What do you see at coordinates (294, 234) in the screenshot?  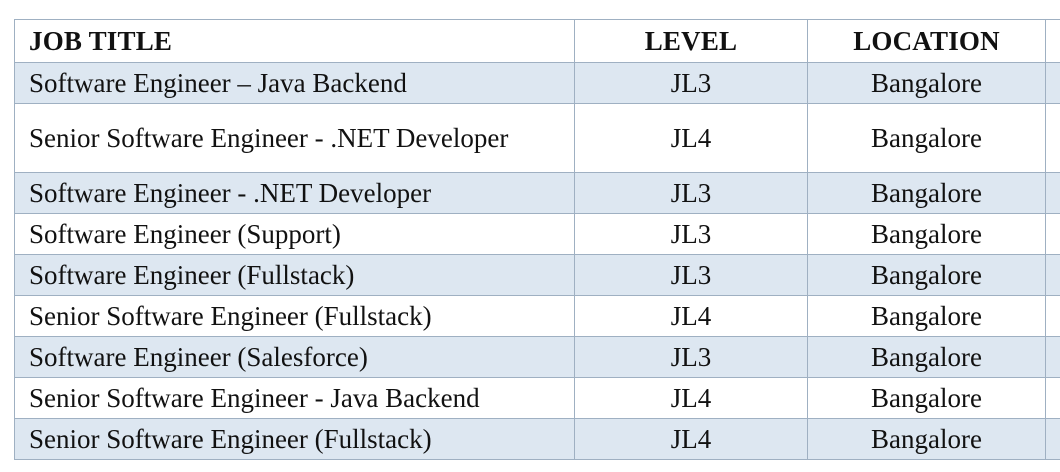 I see `cell-job-title: Software Engineer (Support)` at bounding box center [294, 234].